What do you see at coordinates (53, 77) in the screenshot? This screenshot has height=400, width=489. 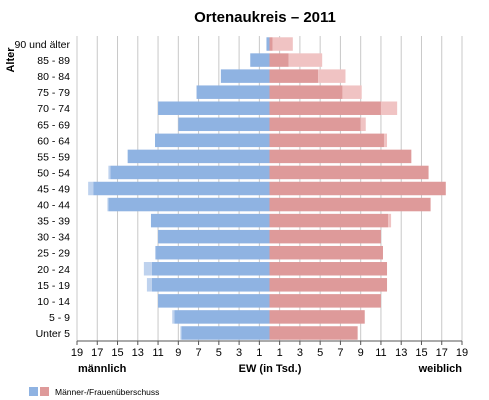 I see `category-label: 80 - 84` at bounding box center [53, 77].